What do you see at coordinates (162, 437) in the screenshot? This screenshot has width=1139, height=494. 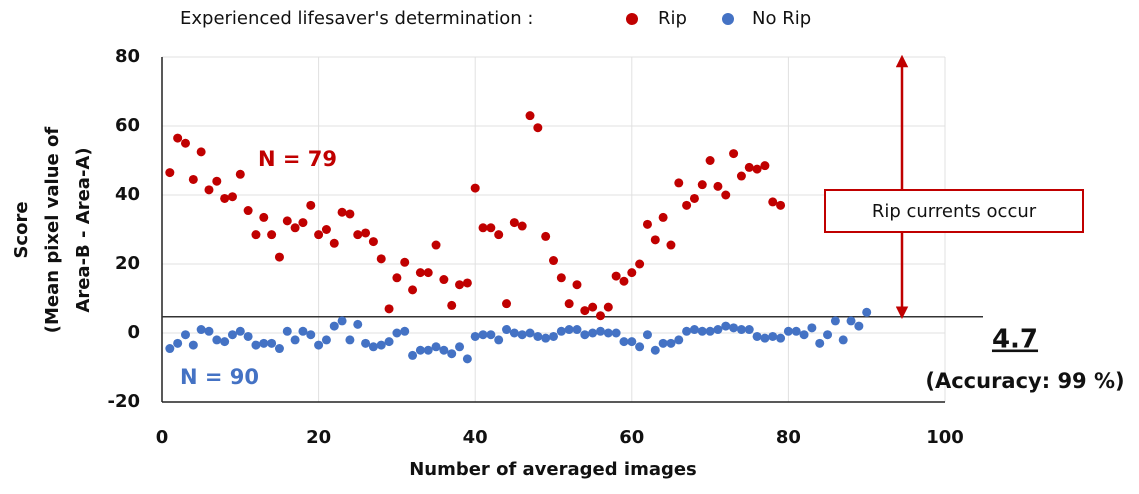 I see `x-tick-label: 0` at bounding box center [162, 437].